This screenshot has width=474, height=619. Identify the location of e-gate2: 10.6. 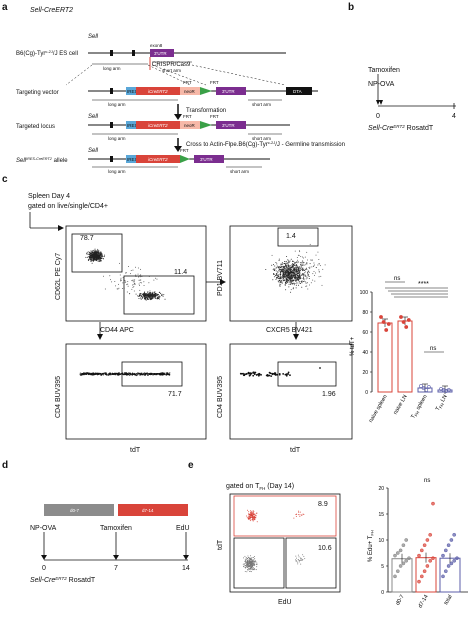
(325, 548).